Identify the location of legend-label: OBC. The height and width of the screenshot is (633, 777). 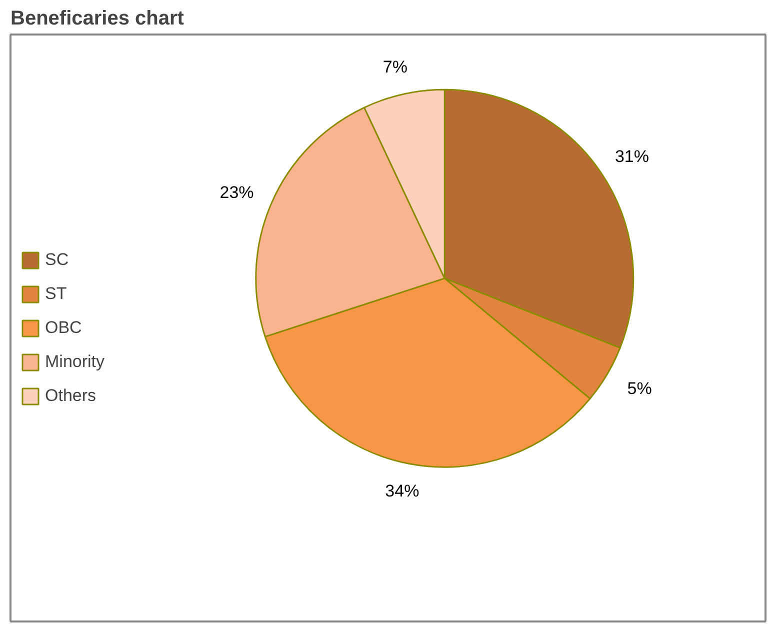
(63, 328).